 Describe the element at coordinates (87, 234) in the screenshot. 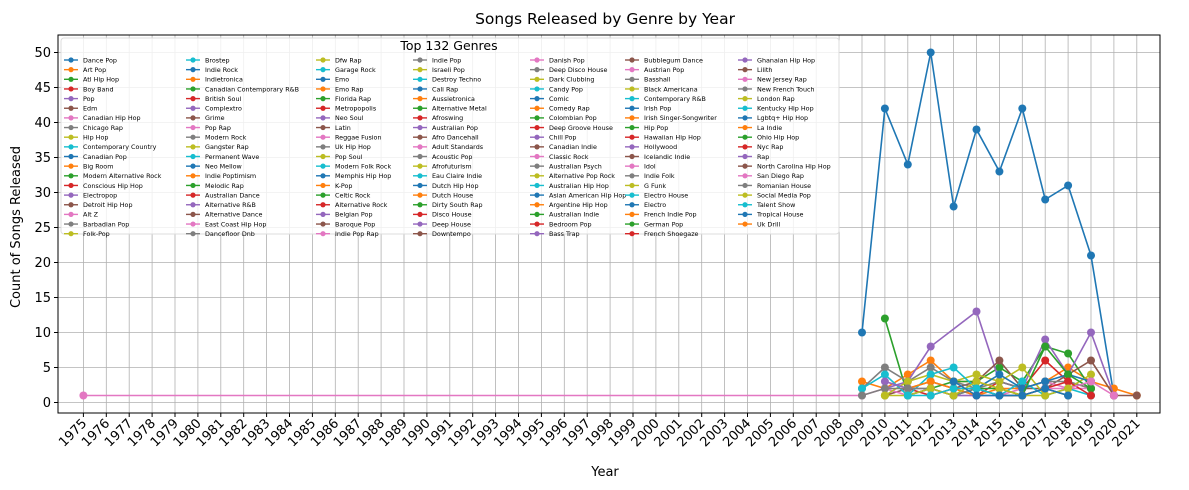

I see `legend-entry: Folk-Pop` at that location.